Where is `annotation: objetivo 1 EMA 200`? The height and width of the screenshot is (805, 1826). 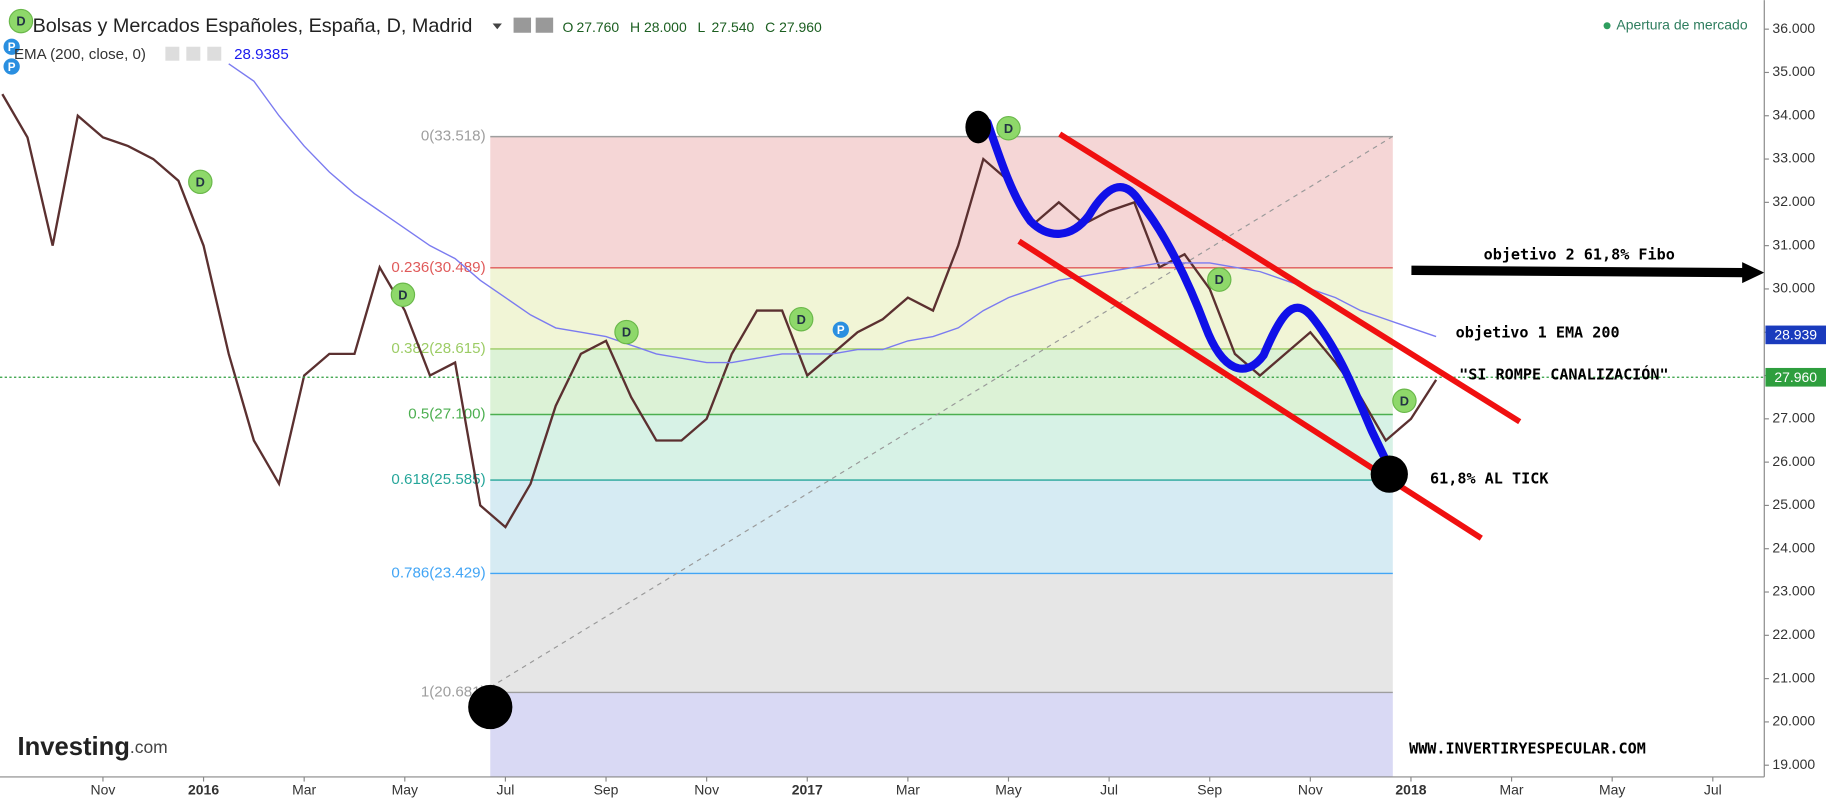
annotation: objetivo 1 EMA 200 is located at coordinates (1538, 333).